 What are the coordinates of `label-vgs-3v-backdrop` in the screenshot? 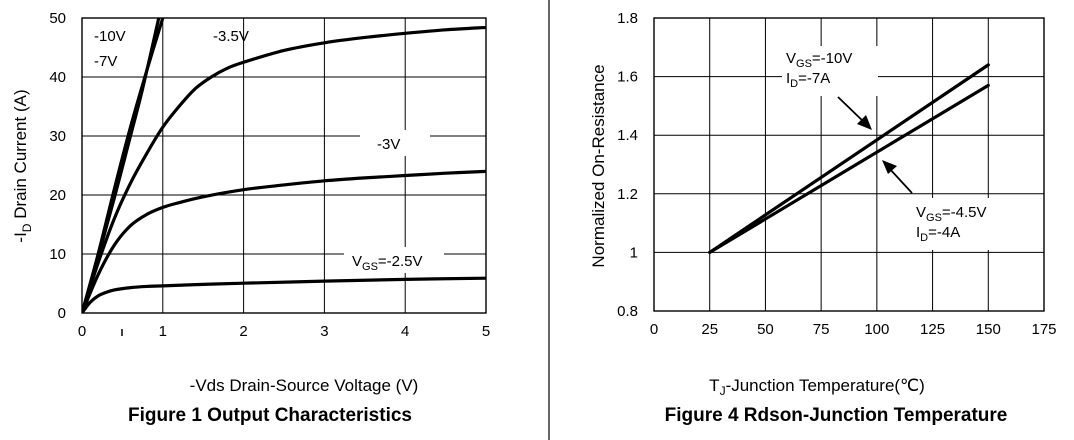 It's located at (395, 143).